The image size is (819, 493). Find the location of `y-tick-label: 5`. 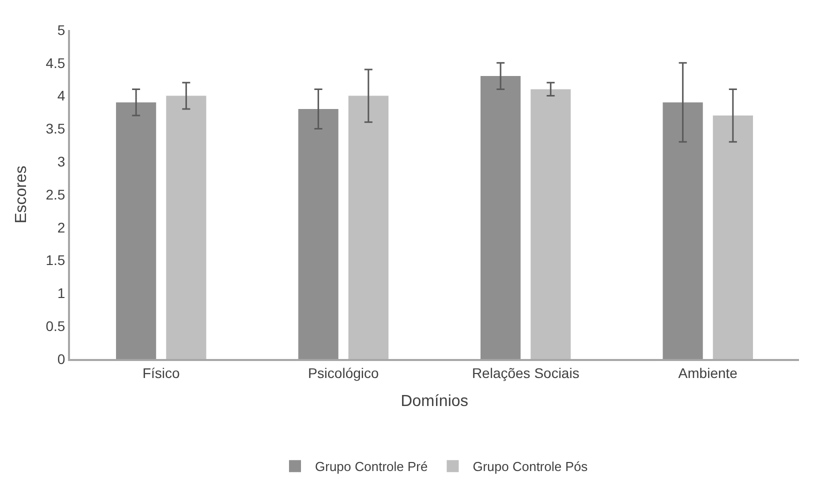

y-tick-label: 5 is located at coordinates (61, 30).